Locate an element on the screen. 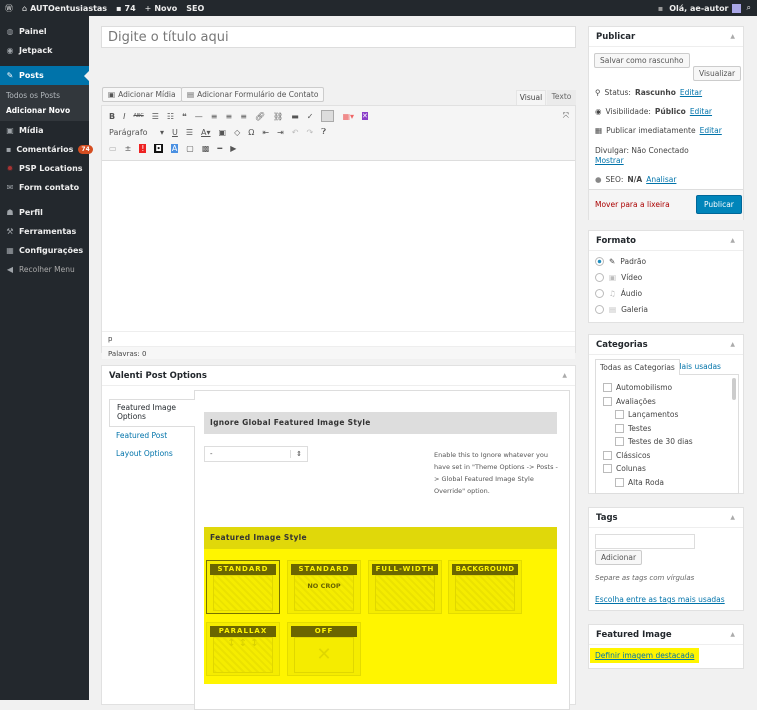 This screenshot has height=710, width=757. clear-format-icon: ◇ is located at coordinates (237, 132).